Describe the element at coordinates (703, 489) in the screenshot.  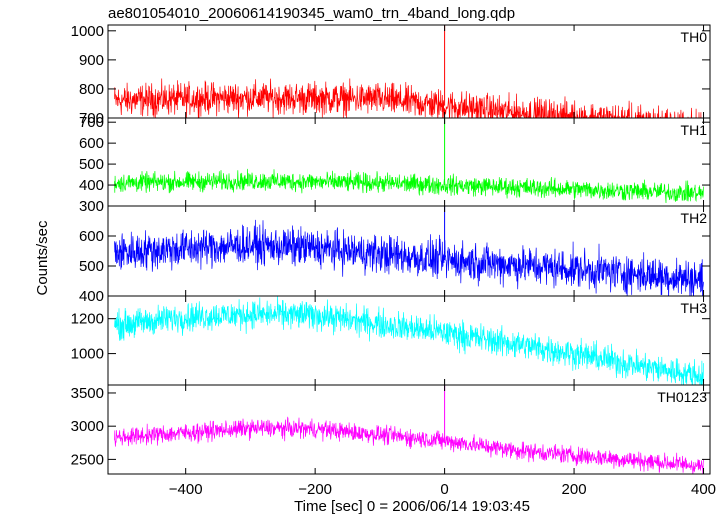
I see `x-tick-label: 400` at that location.